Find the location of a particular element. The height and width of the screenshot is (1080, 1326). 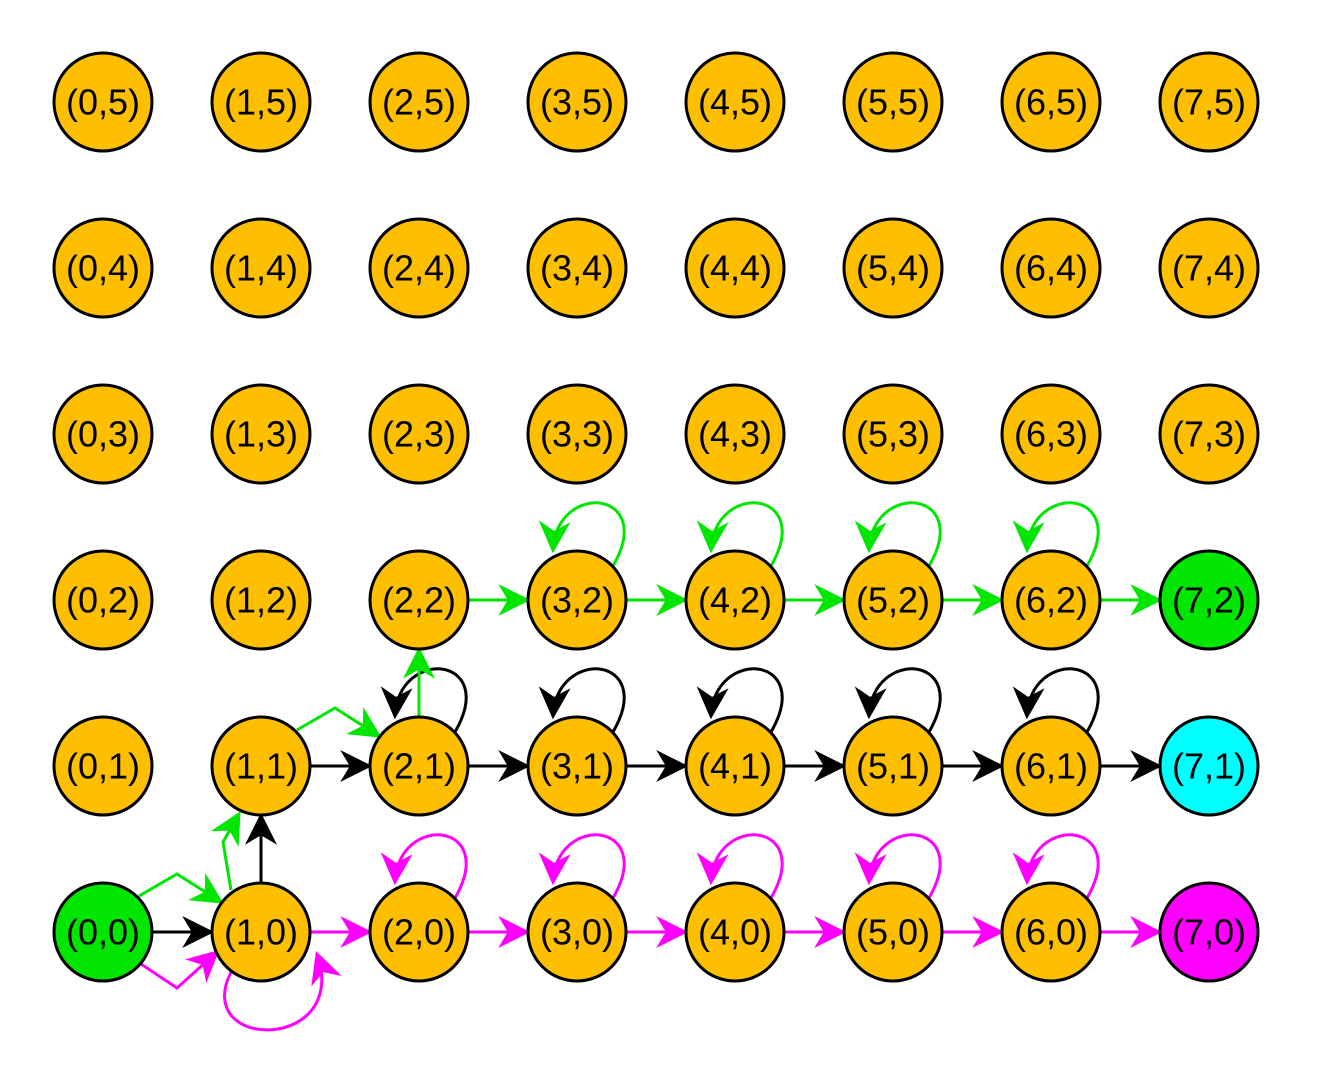

state-node-1-2: (1,2) is located at coordinates (261, 600).